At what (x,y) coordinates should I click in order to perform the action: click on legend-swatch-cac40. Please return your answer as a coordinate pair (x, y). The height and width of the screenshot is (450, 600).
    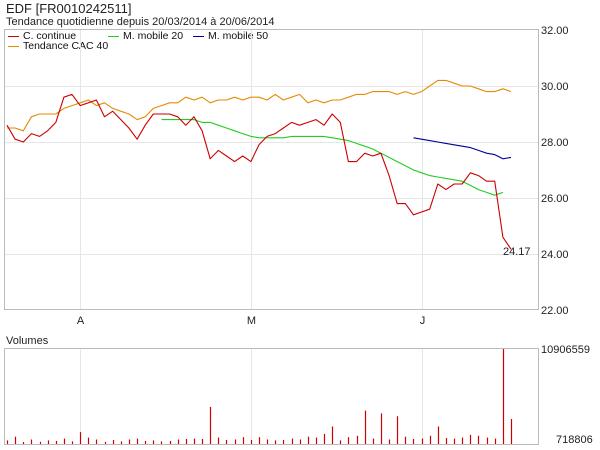
    Looking at the image, I should click on (13, 46).